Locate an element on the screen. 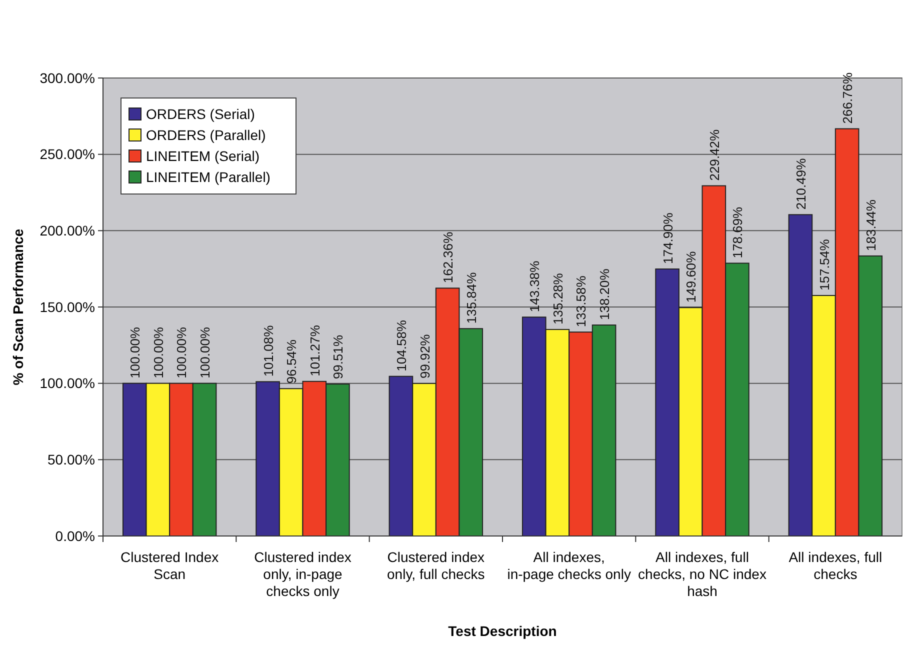 The width and height of the screenshot is (920, 656). data-label: 210.49% is located at coordinates (800, 184).